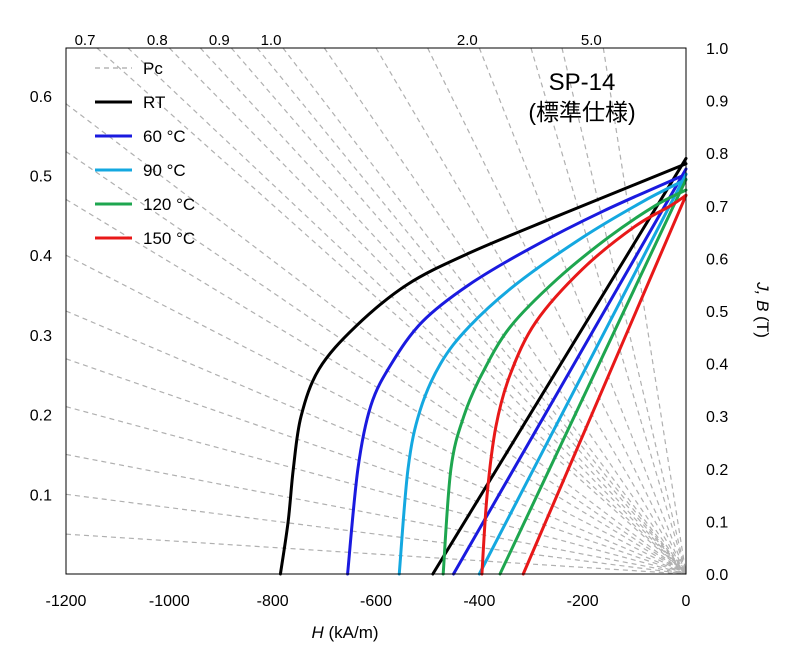 This screenshot has height=655, width=800. Describe the element at coordinates (376, 601) in the screenshot. I see `x-tick-label: -600` at that location.